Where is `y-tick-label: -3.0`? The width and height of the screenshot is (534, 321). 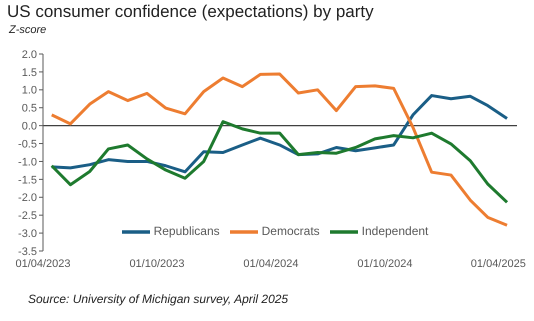 y-tick-label: -3.0 is located at coordinates (27, 234).